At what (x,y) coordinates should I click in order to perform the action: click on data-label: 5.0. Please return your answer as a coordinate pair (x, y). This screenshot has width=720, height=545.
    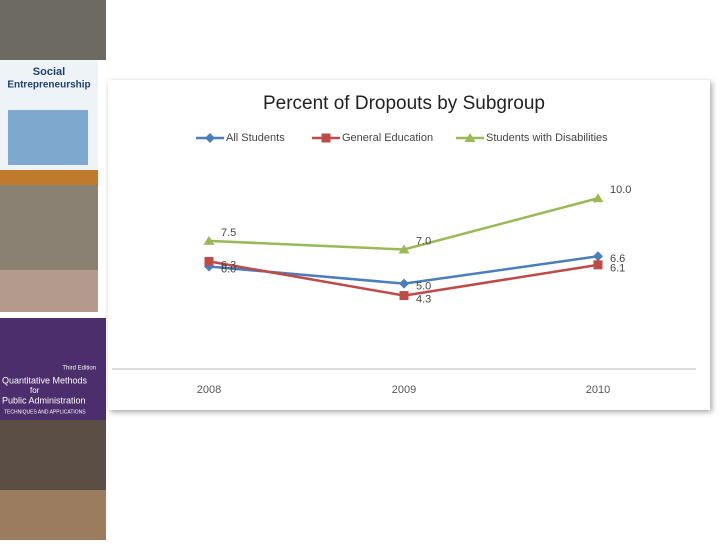
    Looking at the image, I should click on (423, 287).